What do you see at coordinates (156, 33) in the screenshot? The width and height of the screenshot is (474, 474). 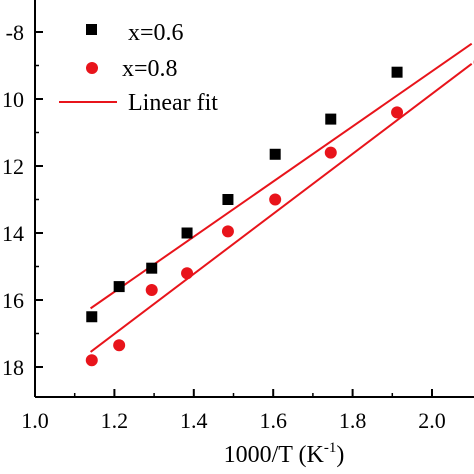 I see `legend-label-x06: x=0.6` at bounding box center [156, 33].